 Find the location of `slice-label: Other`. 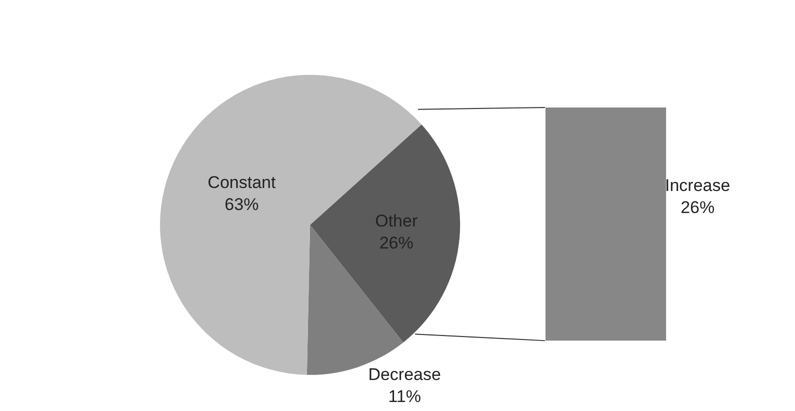

slice-label: Other is located at coordinates (396, 221).